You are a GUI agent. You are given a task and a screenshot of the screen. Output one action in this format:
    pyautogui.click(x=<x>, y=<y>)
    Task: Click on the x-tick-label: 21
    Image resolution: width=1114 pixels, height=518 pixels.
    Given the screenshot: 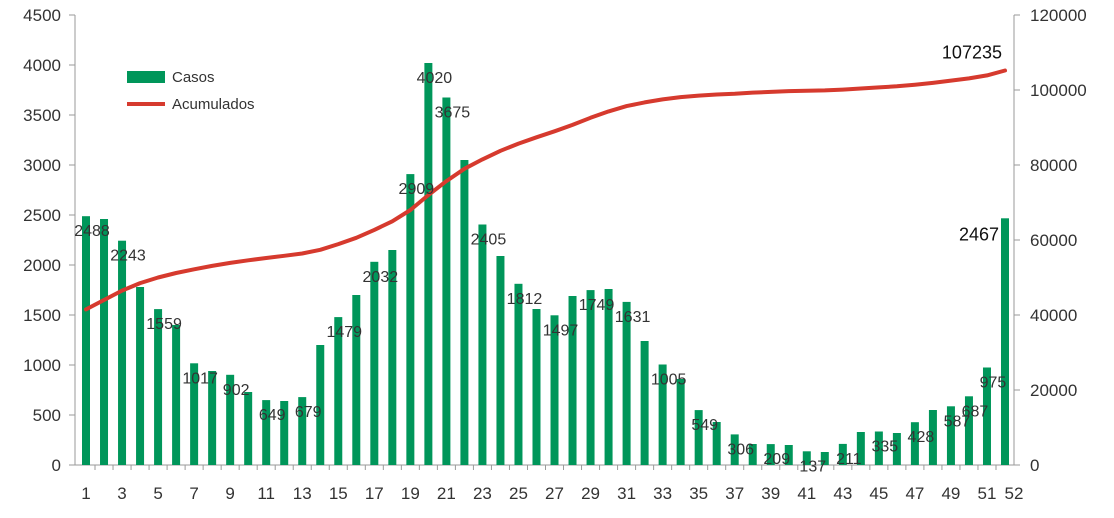 What is the action you would take?
    pyautogui.click(x=446, y=493)
    